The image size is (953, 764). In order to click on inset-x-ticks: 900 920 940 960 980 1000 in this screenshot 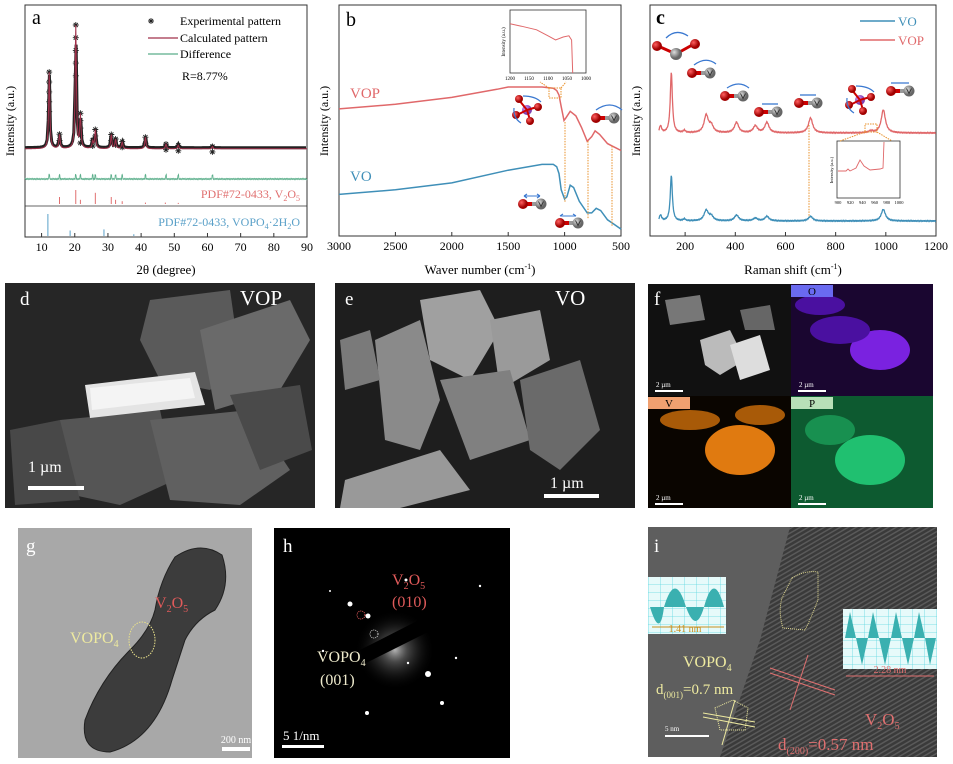, I will do `click(870, 202)`.